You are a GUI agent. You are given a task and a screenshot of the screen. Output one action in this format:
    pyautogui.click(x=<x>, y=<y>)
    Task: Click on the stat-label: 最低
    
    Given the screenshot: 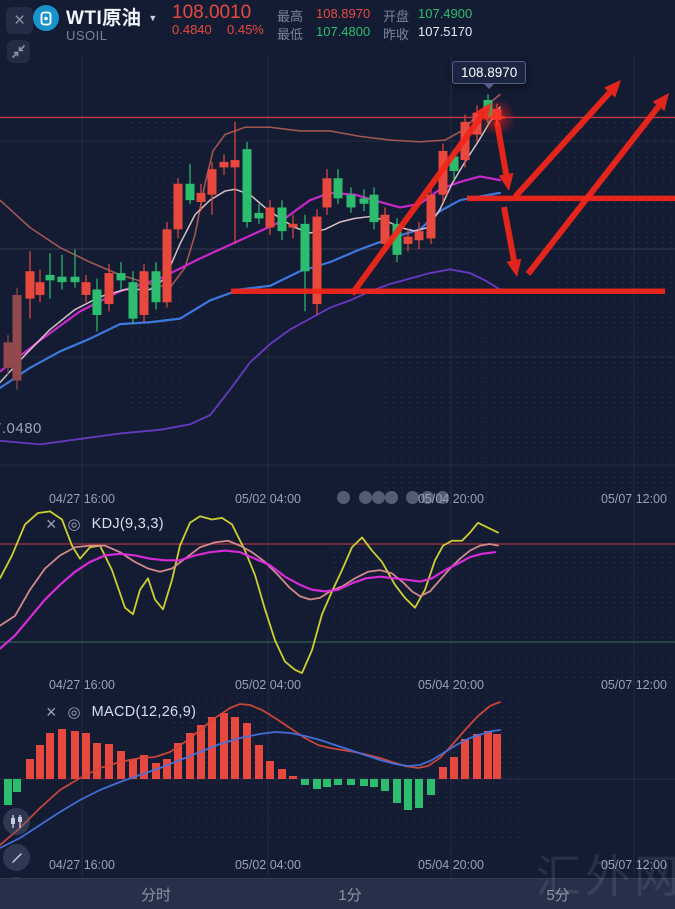 What is the action you would take?
    pyautogui.click(x=290, y=34)
    